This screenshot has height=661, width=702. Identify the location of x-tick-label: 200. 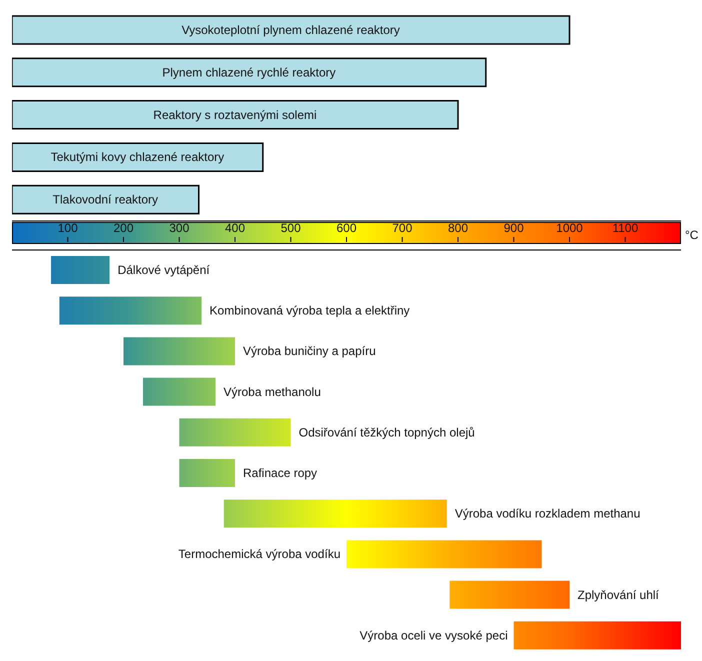
(123, 228).